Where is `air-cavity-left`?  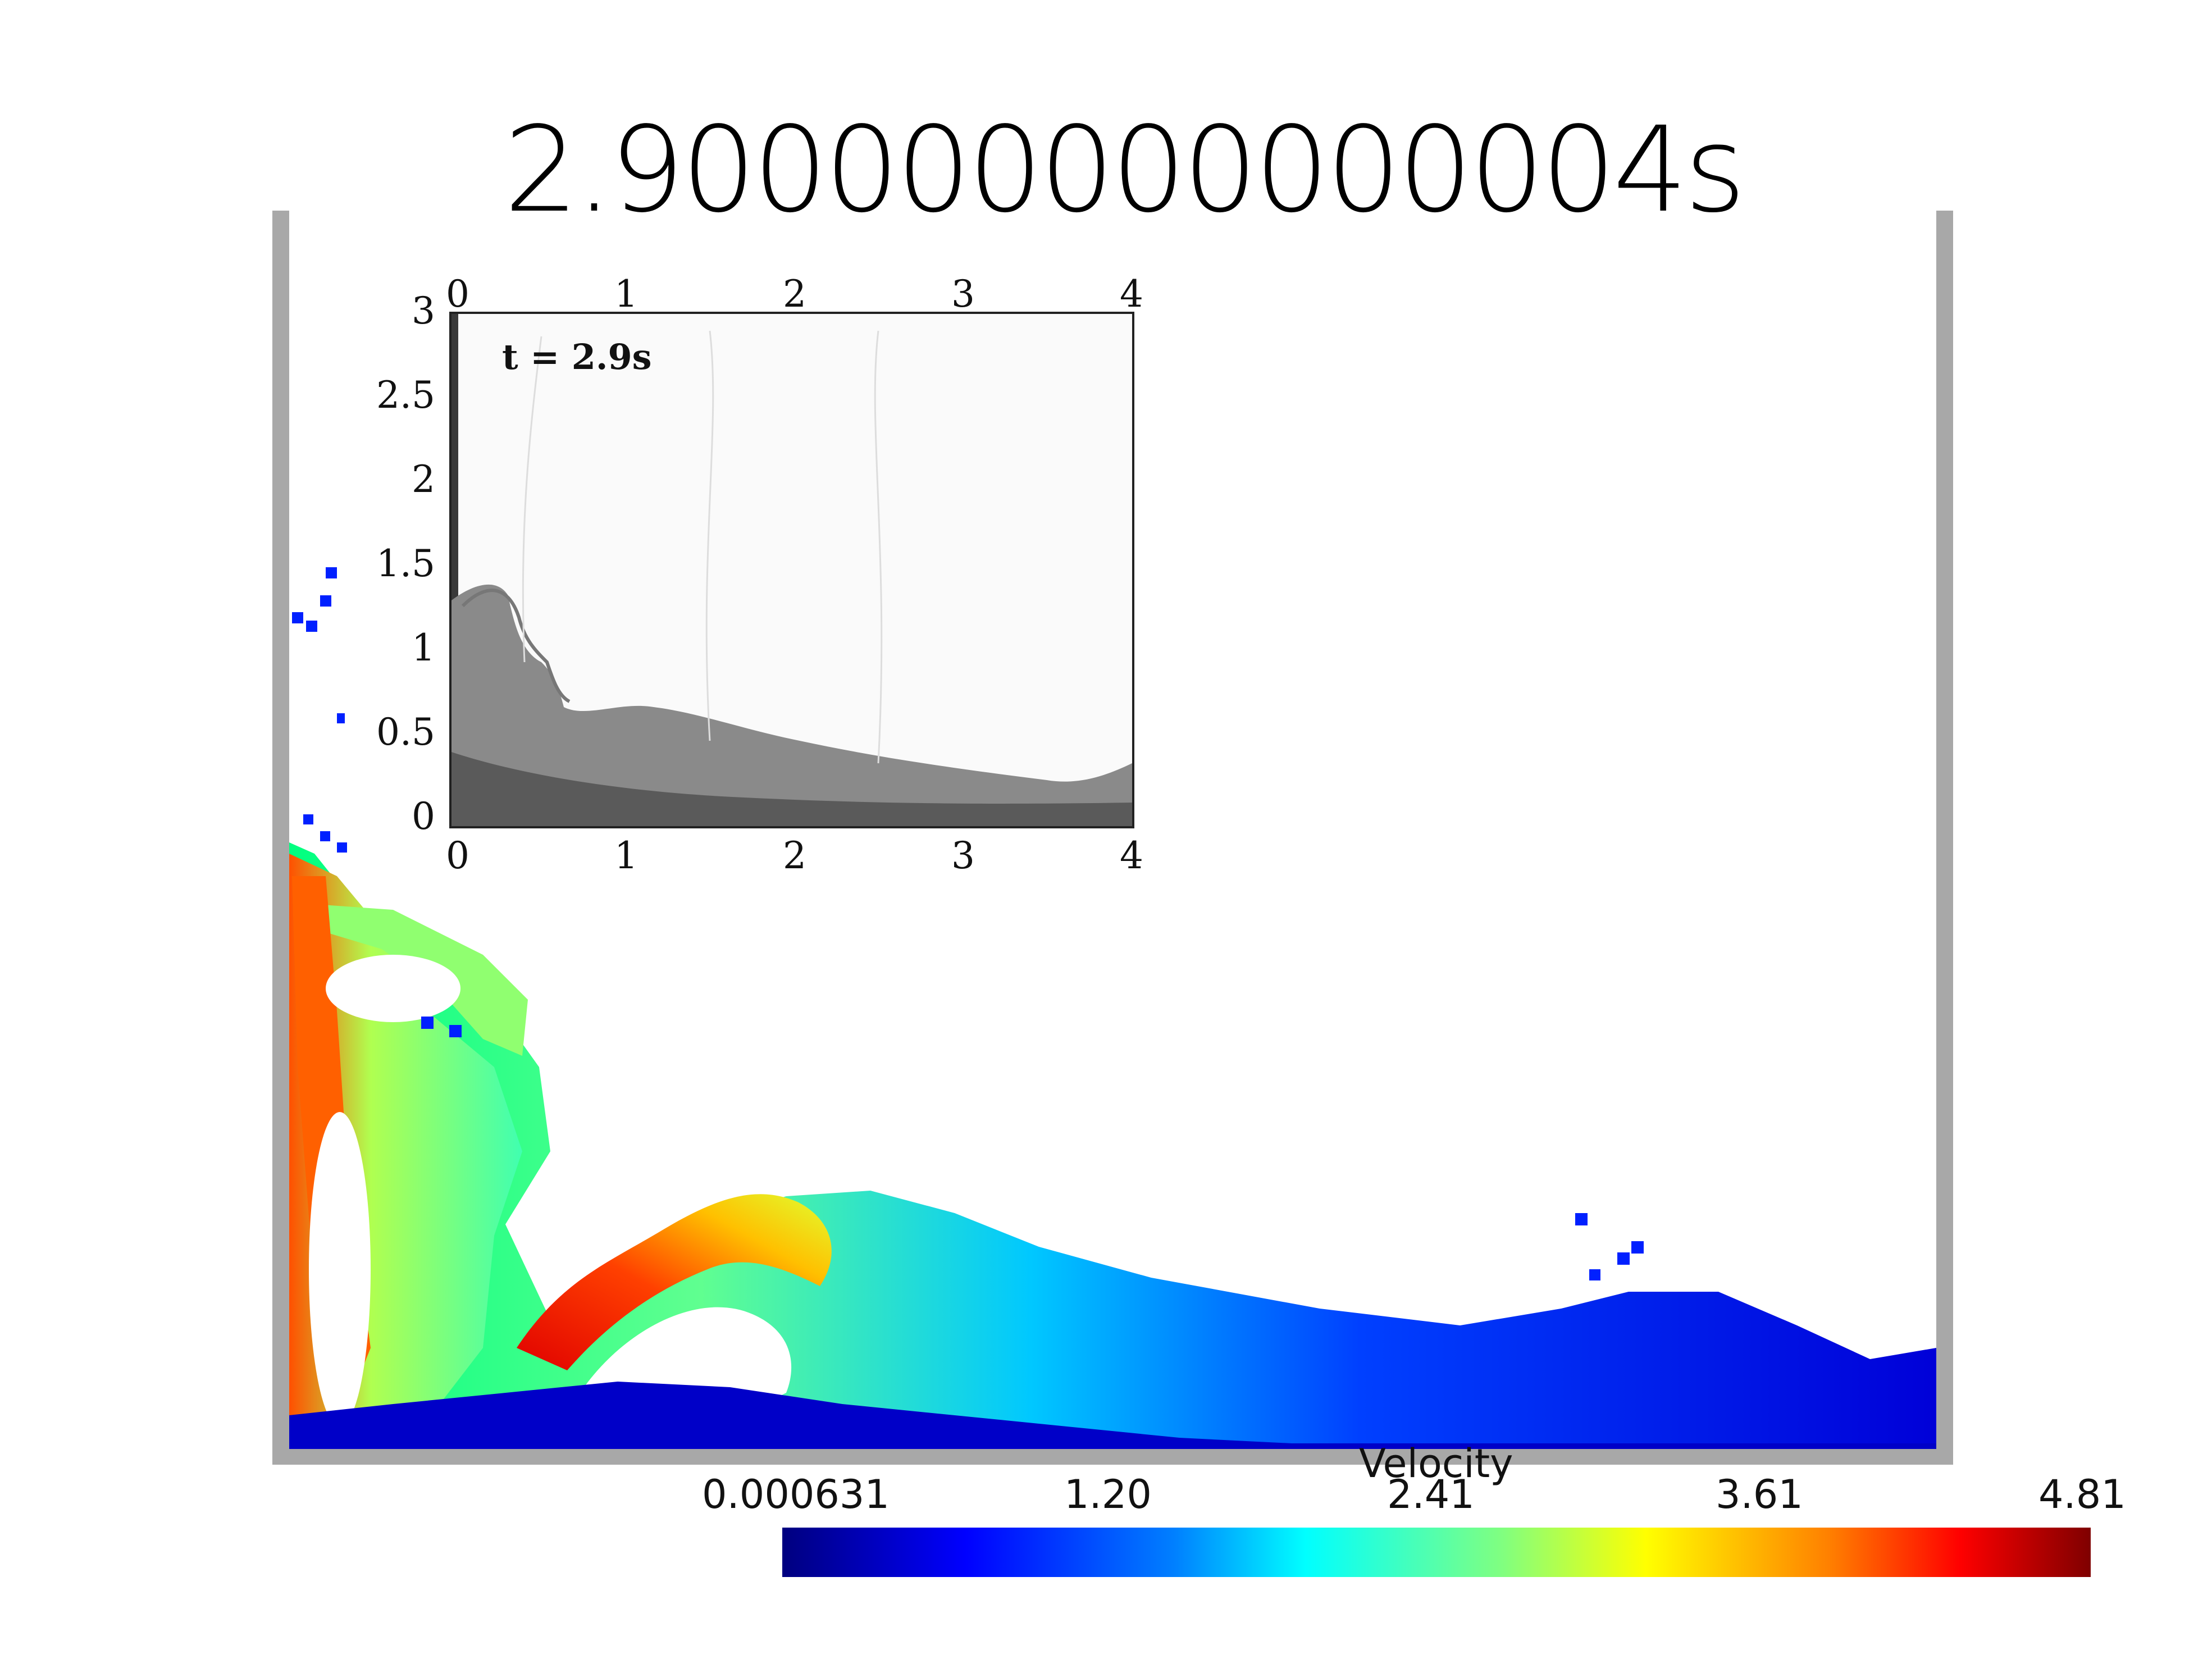 air-cavity-left is located at coordinates (340, 1269).